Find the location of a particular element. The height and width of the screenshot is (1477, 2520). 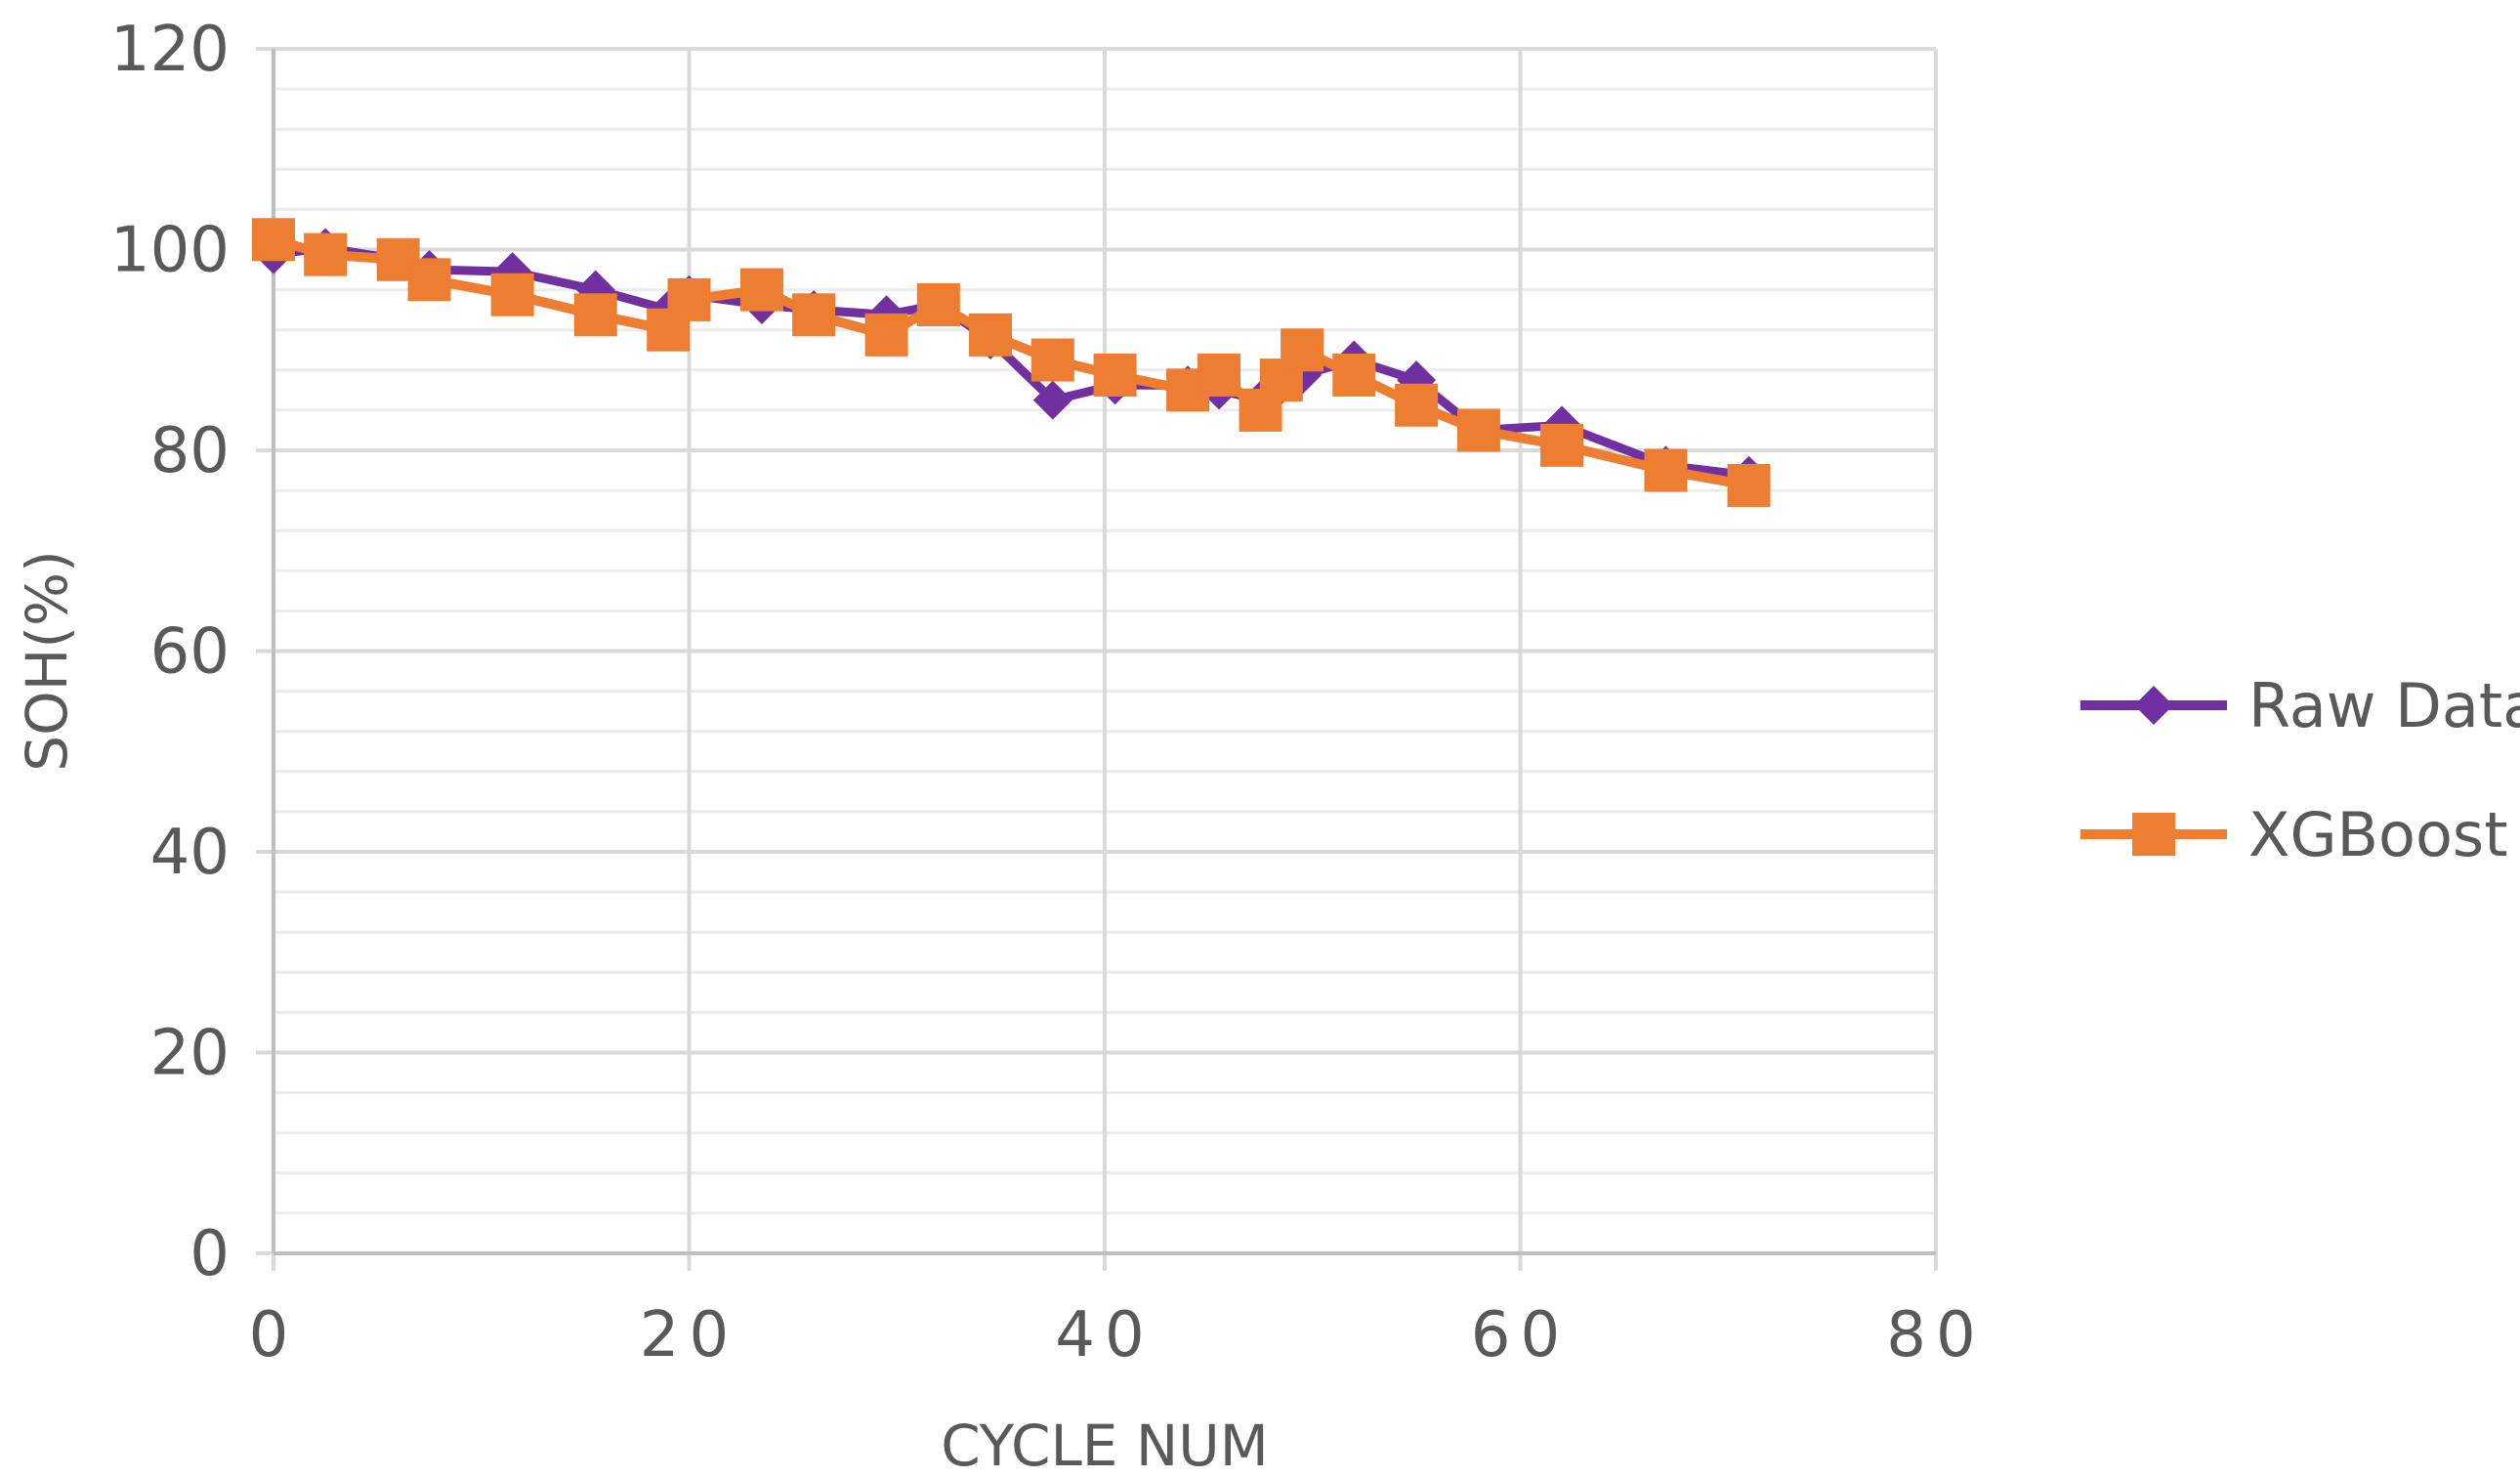

x-tick-label: 60 is located at coordinates (1520, 1335).